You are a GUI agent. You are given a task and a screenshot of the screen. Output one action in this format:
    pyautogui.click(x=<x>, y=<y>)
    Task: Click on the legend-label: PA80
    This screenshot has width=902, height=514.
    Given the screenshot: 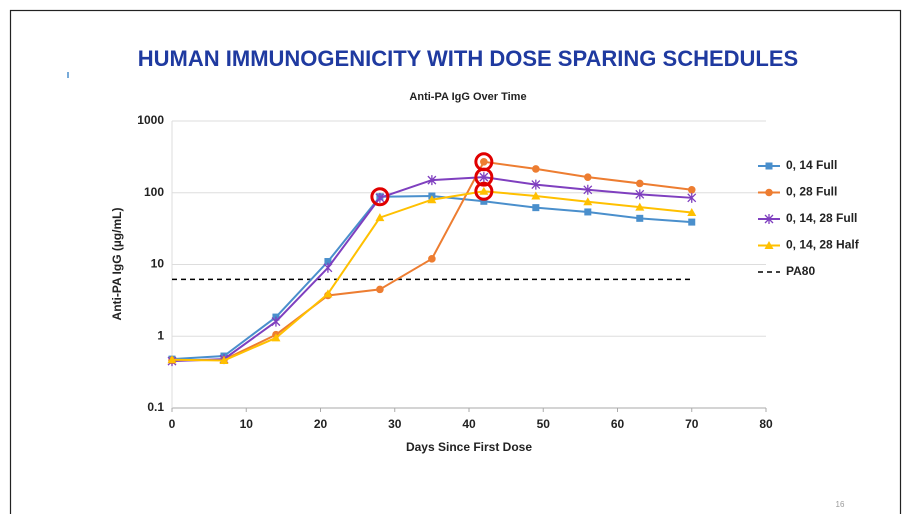 What is the action you would take?
    pyautogui.click(x=800, y=271)
    